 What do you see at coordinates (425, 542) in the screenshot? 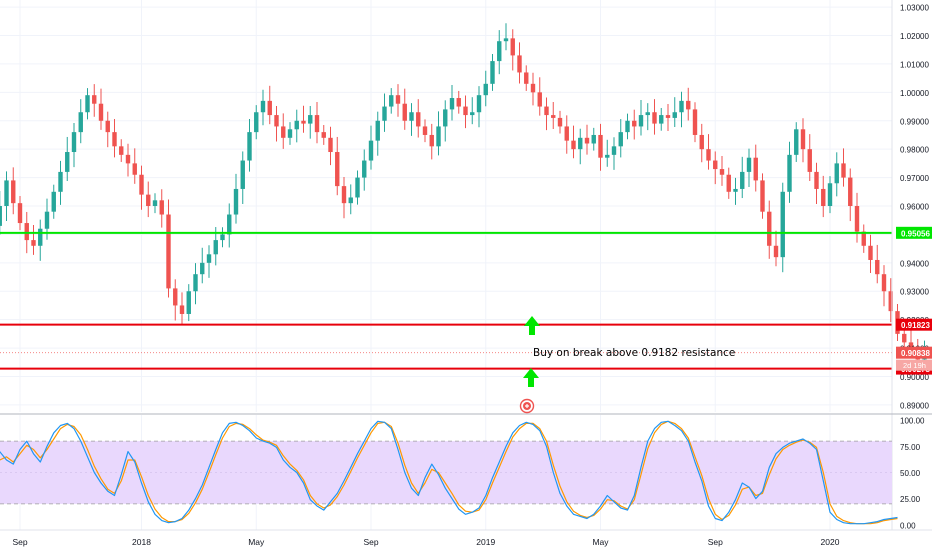
I see `time-axis: Sep 2018 May Sep 2019 May Sep 2020` at bounding box center [425, 542].